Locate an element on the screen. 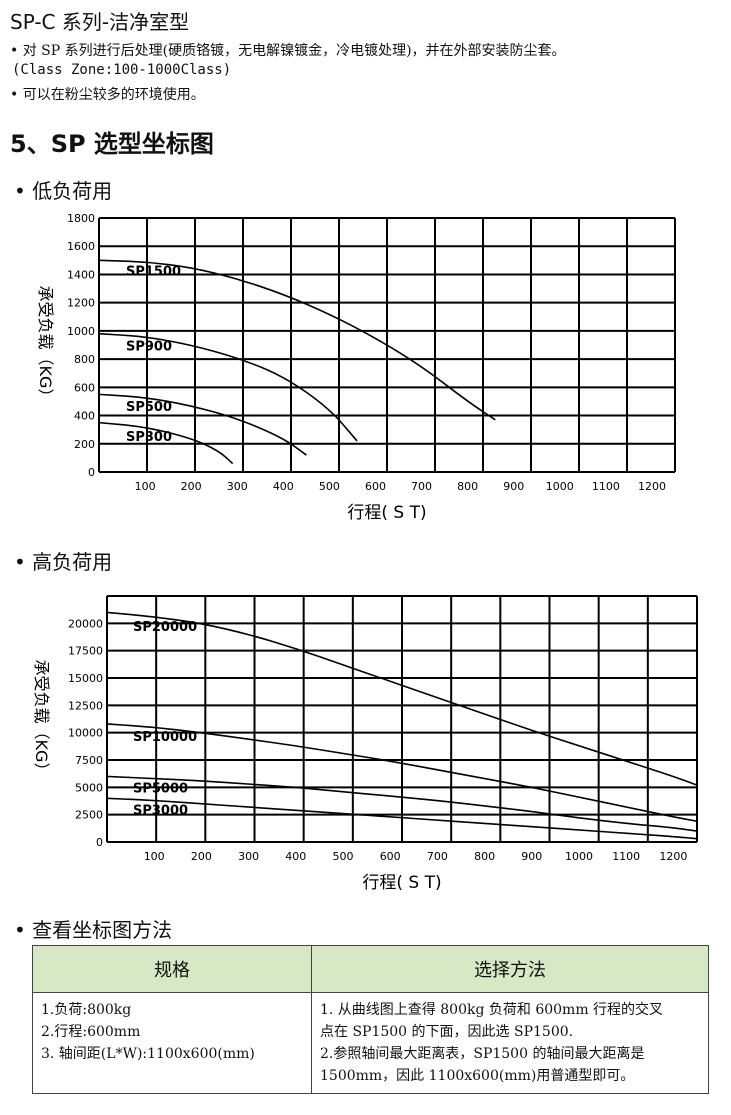 This screenshot has height=1115, width=731. method-column-header: 选择方法 is located at coordinates (510, 969).